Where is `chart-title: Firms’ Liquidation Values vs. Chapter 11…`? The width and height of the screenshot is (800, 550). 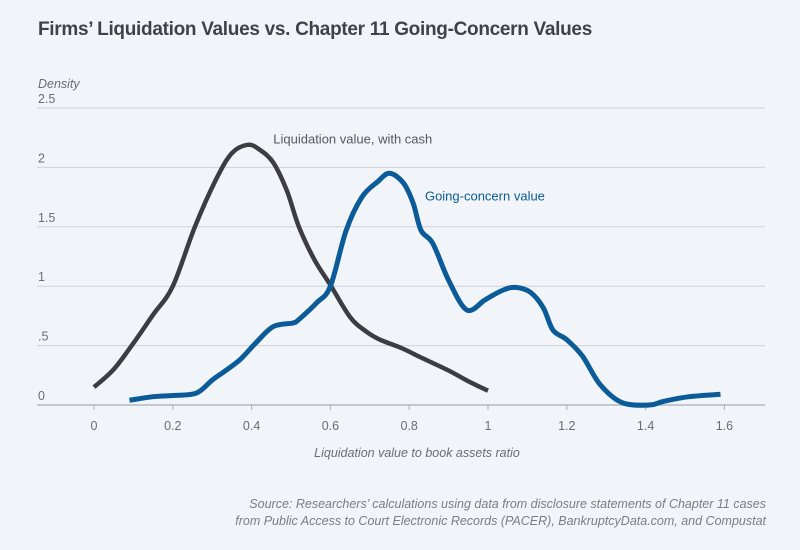
chart-title: Firms’ Liquidation Values vs. Chapter 11… is located at coordinates (315, 29).